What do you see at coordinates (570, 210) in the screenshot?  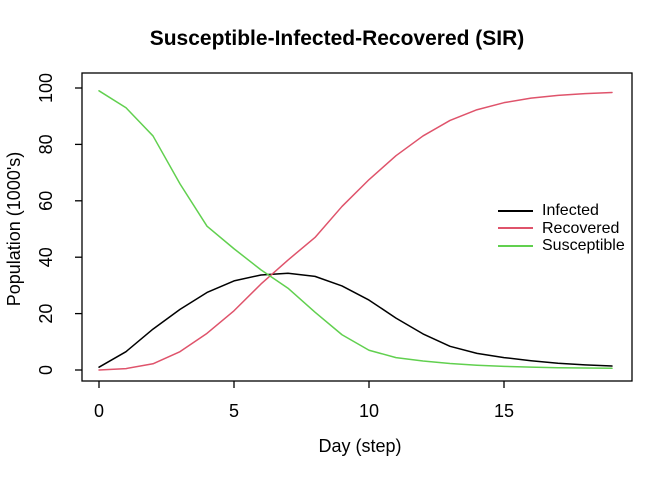 I see `legend-label: Infected` at bounding box center [570, 210].